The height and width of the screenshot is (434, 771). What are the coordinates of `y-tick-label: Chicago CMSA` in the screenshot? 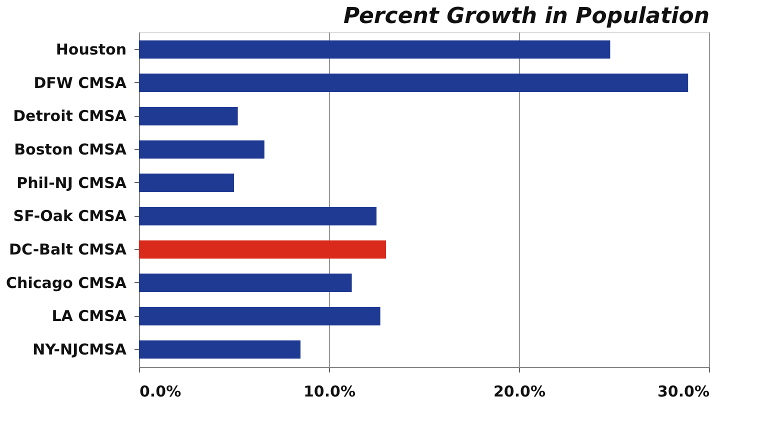 It's located at (66, 283).